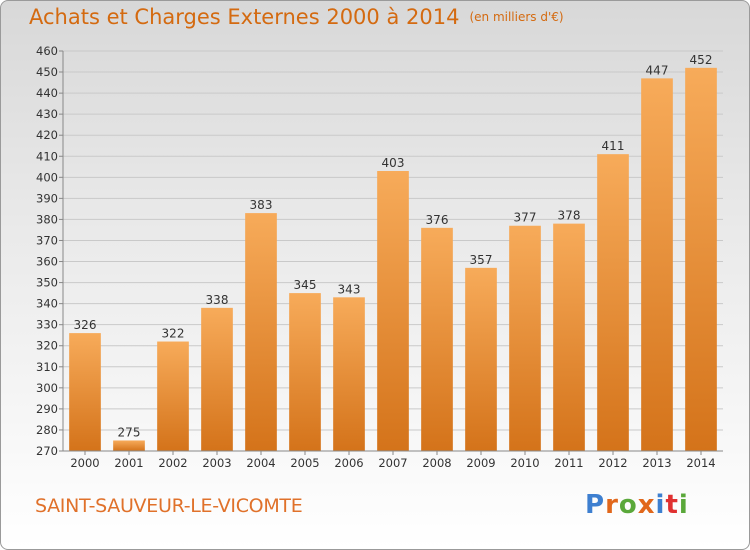 The width and height of the screenshot is (750, 550). Describe the element at coordinates (84, 463) in the screenshot. I see `x-tick-label-2000: 2000` at that location.